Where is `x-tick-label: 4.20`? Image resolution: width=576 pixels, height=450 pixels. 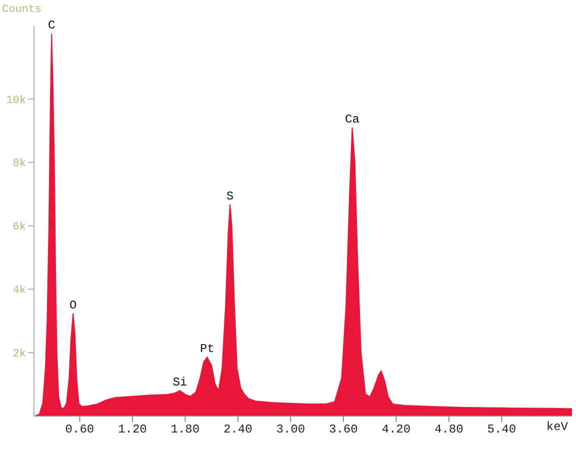
x-tick-label: 4.20 is located at coordinates (396, 429).